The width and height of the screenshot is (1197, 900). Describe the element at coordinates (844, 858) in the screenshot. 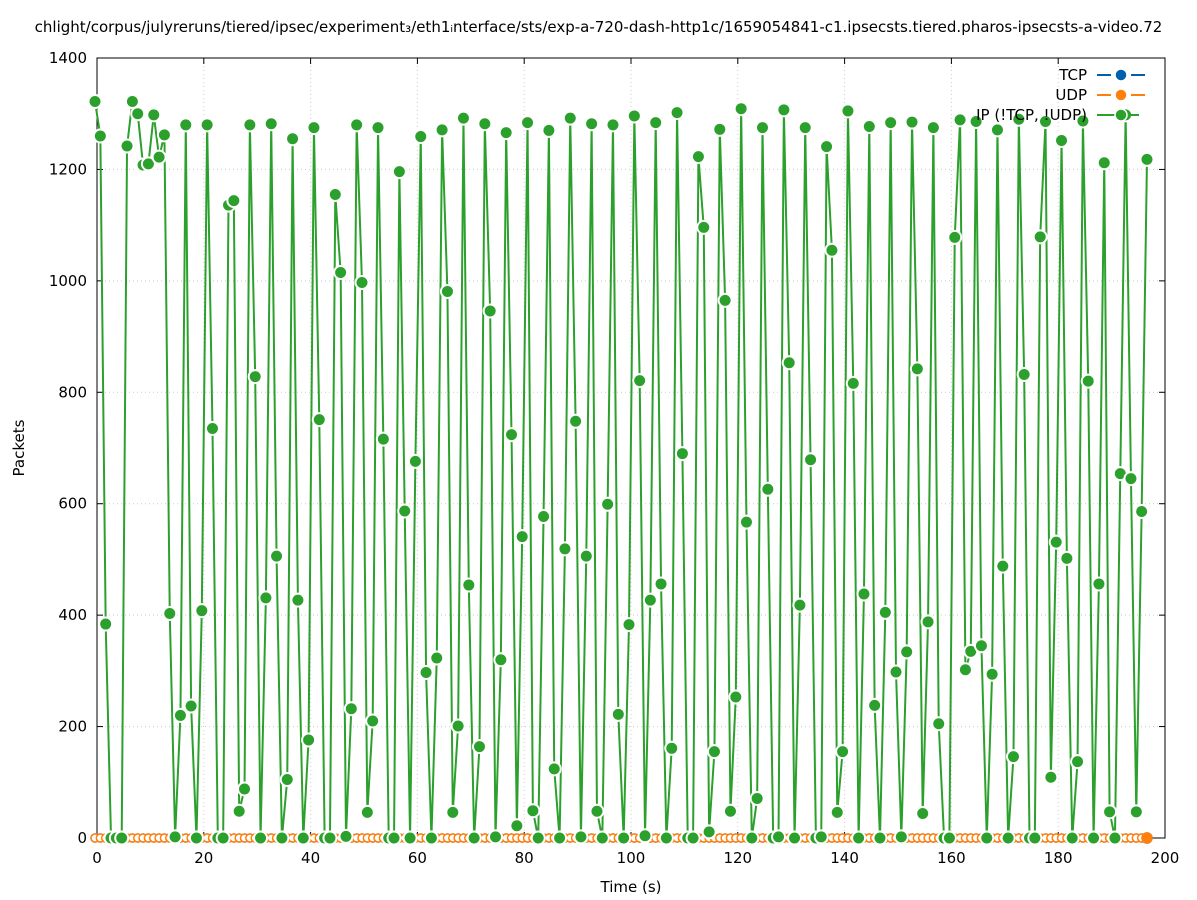

I see `x-tick-label: 140` at that location.